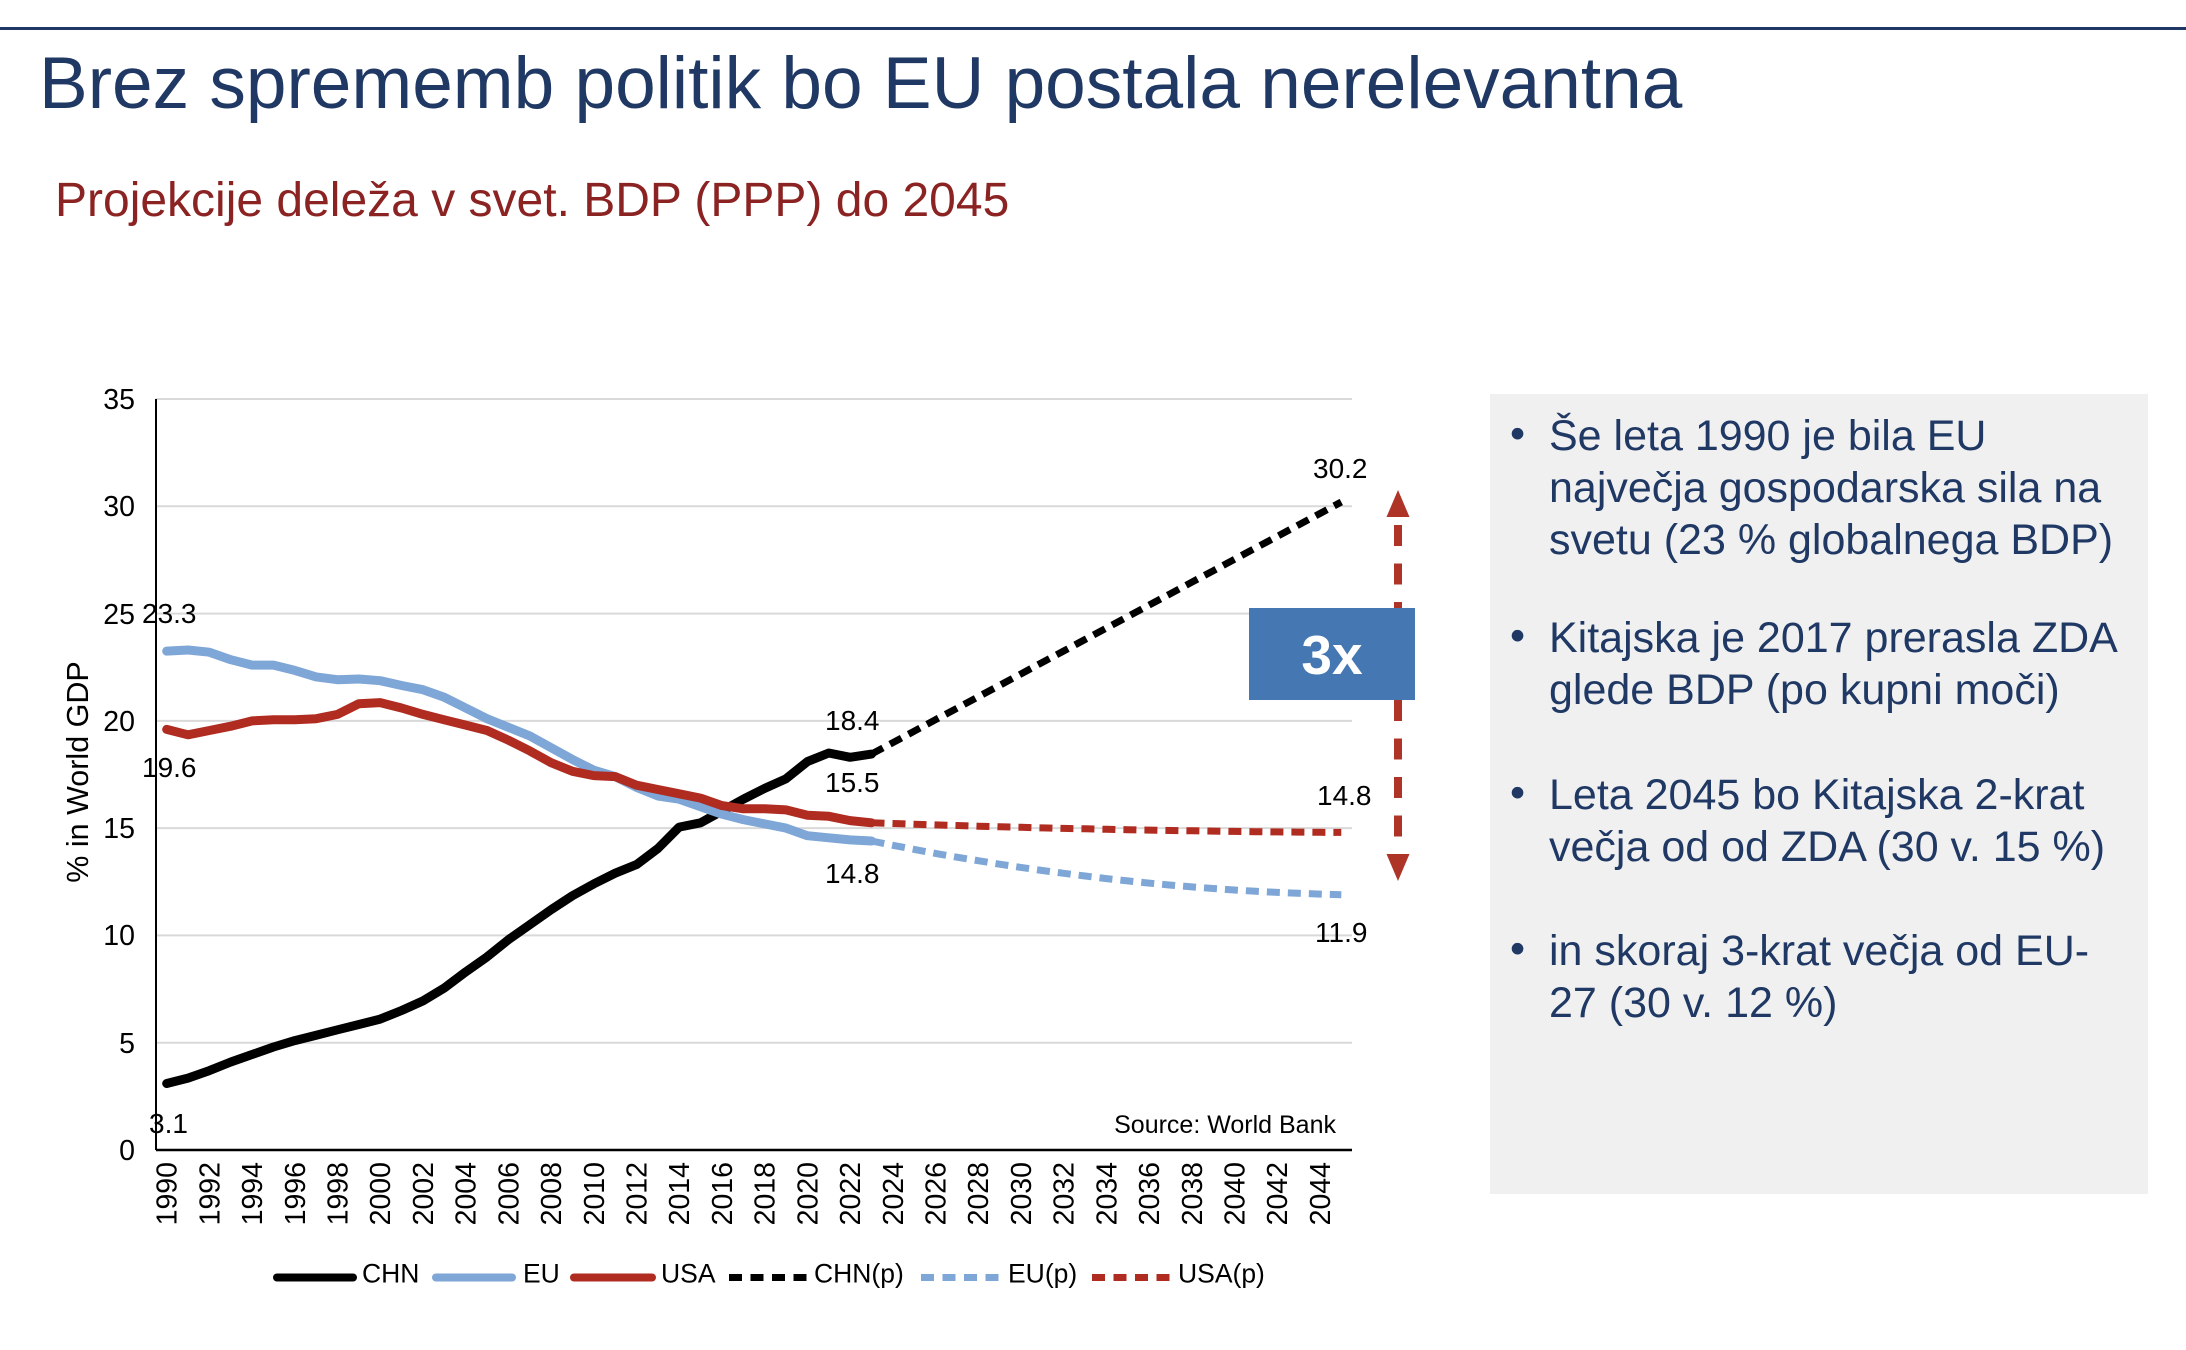 The image size is (2186, 1350). What do you see at coordinates (766, 1193) in the screenshot?
I see `svg-text: 2018` at bounding box center [766, 1193].